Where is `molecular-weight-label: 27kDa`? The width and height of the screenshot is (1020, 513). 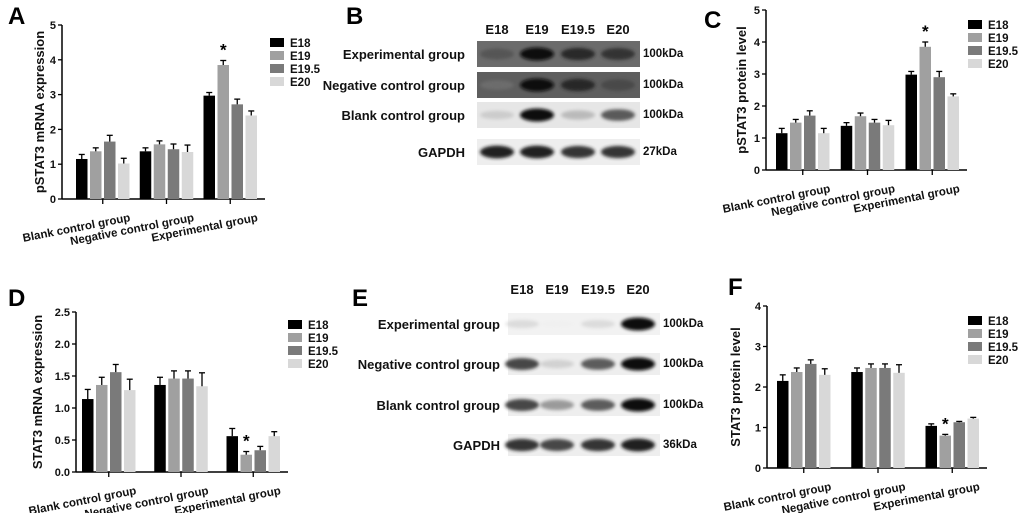
molecular-weight-label: 27kDa is located at coordinates (660, 152).